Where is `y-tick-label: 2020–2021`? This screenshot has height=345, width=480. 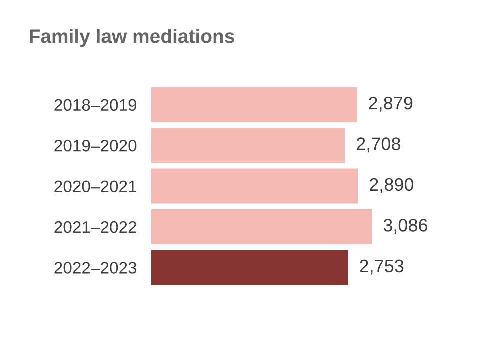
y-tick-label: 2020–2021 is located at coordinates (95, 186).